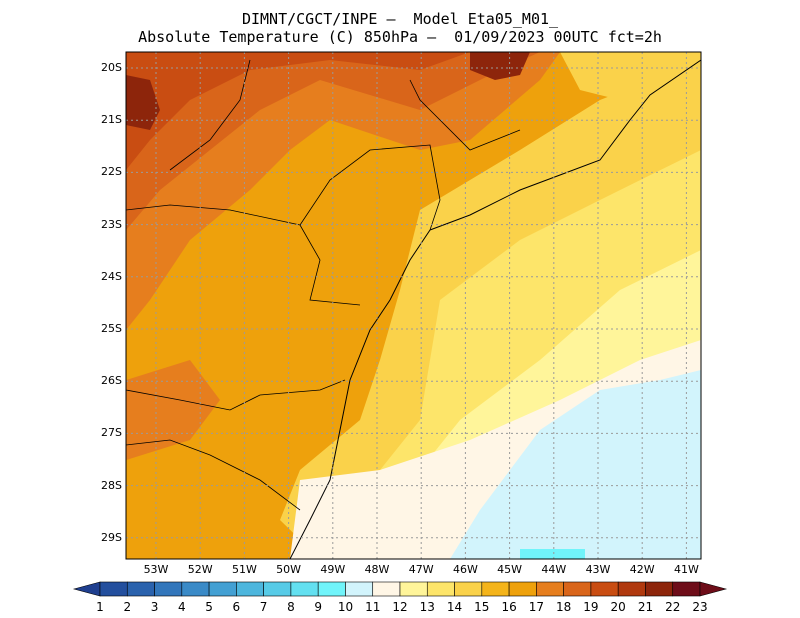 The width and height of the screenshot is (800, 618). Describe the element at coordinates (200, 569) in the screenshot. I see `longitude-label: 52W` at that location.